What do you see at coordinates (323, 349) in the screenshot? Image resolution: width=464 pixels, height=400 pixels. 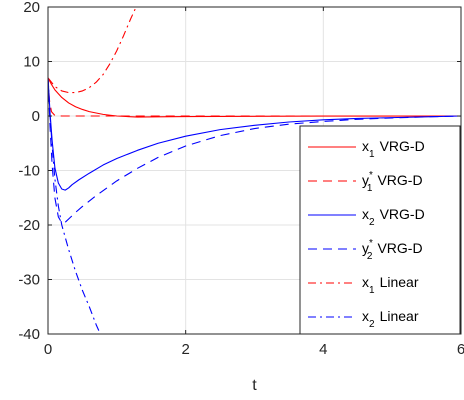 I see `x-tick-label: 4` at bounding box center [323, 349].